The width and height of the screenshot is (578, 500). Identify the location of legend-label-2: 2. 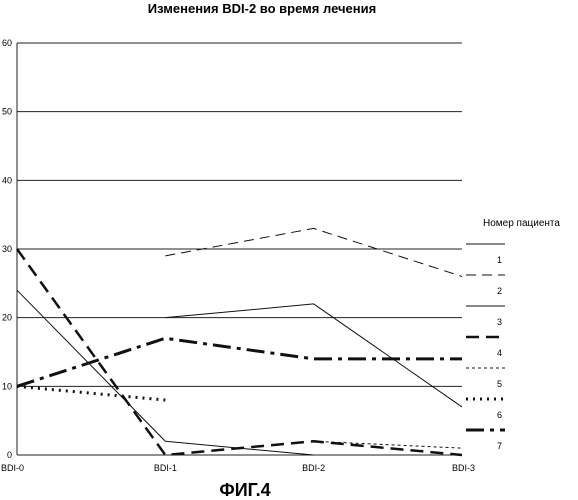
(499, 291).